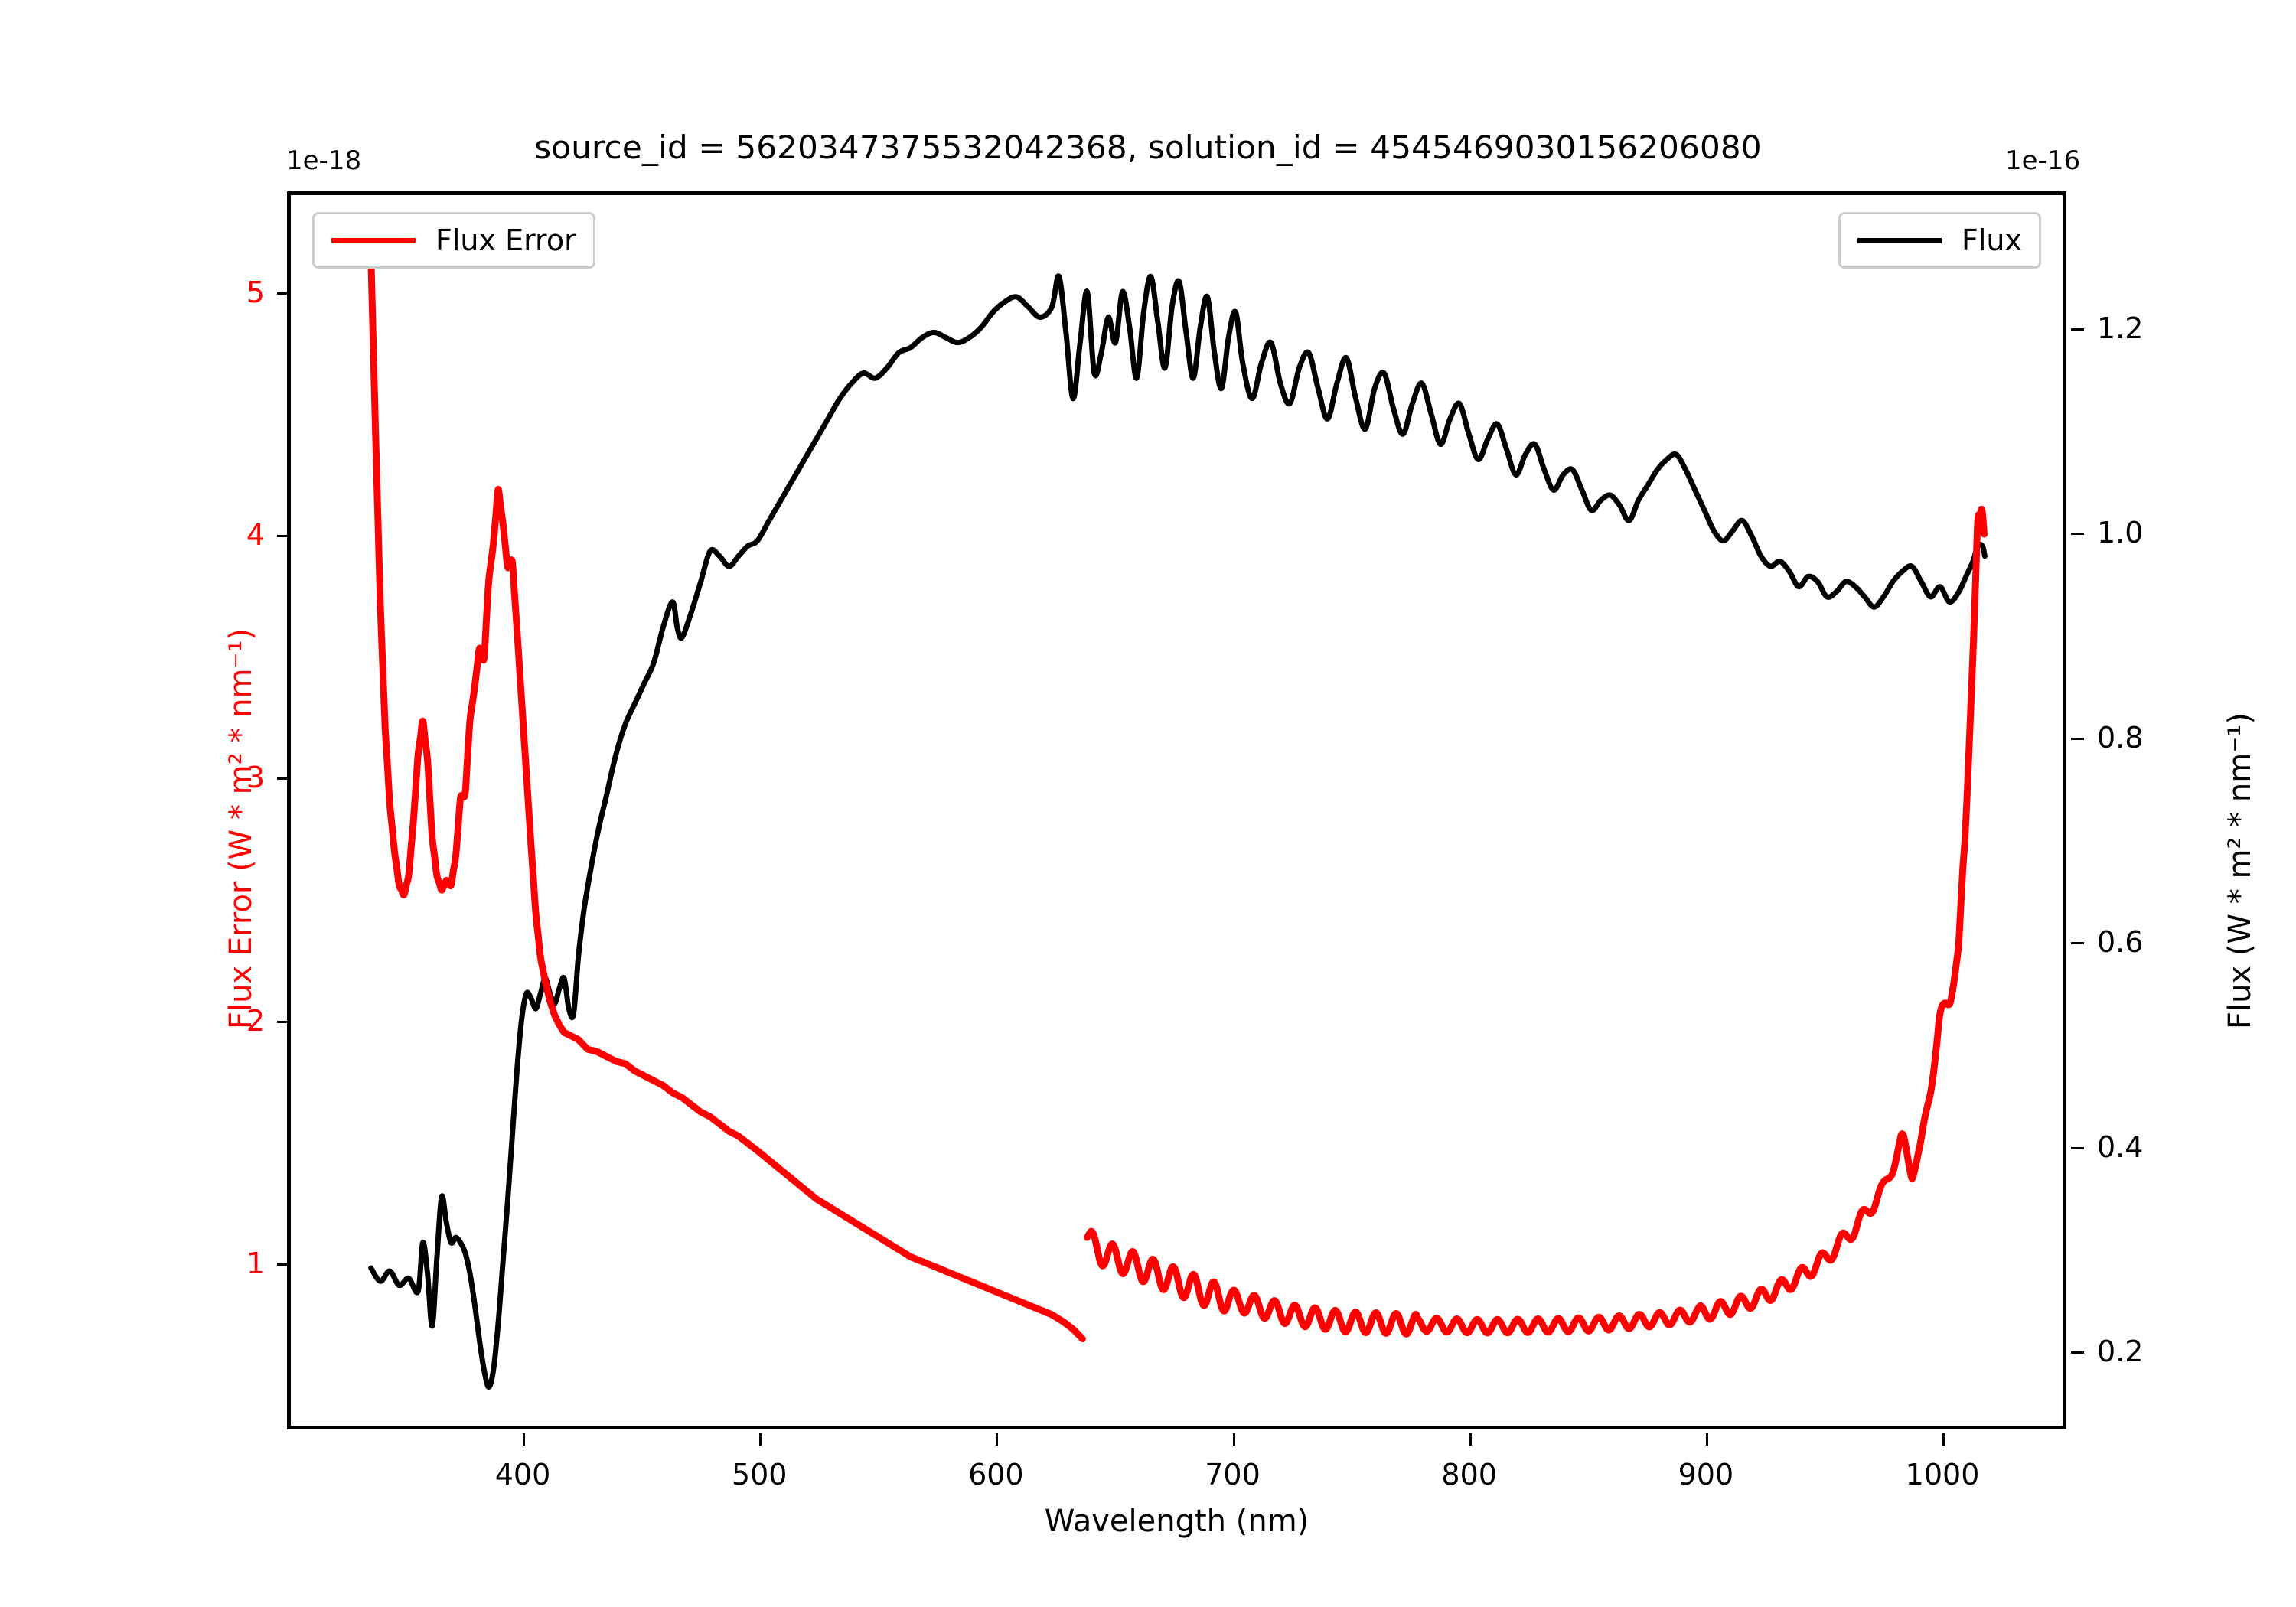 This screenshot has width=2296, height=1607. What do you see at coordinates (2043, 160) in the screenshot?
I see `right-axis-offset-label: 1e-16` at bounding box center [2043, 160].